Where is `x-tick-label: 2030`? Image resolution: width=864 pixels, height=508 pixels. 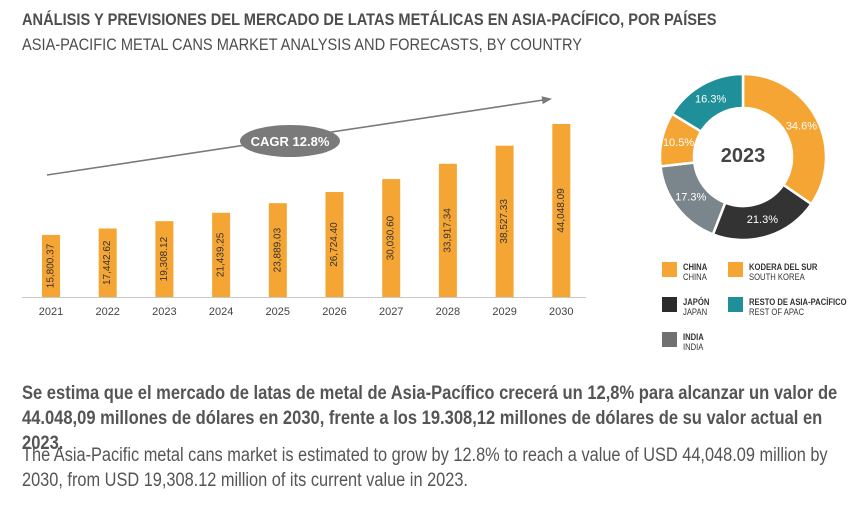
x-tick-label: 2030 is located at coordinates (561, 312).